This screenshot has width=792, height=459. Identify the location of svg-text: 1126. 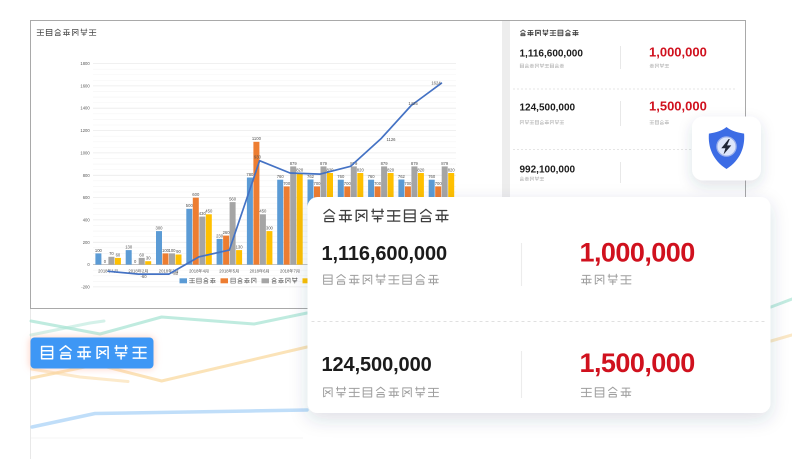
(391, 139).